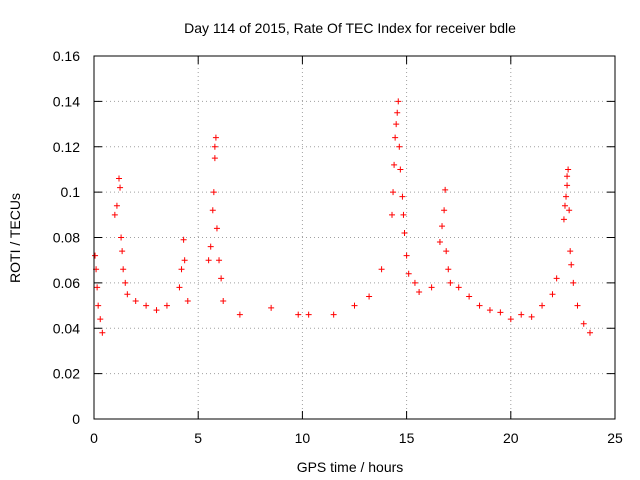  I want to click on x-tick-label: 5, so click(198, 438).